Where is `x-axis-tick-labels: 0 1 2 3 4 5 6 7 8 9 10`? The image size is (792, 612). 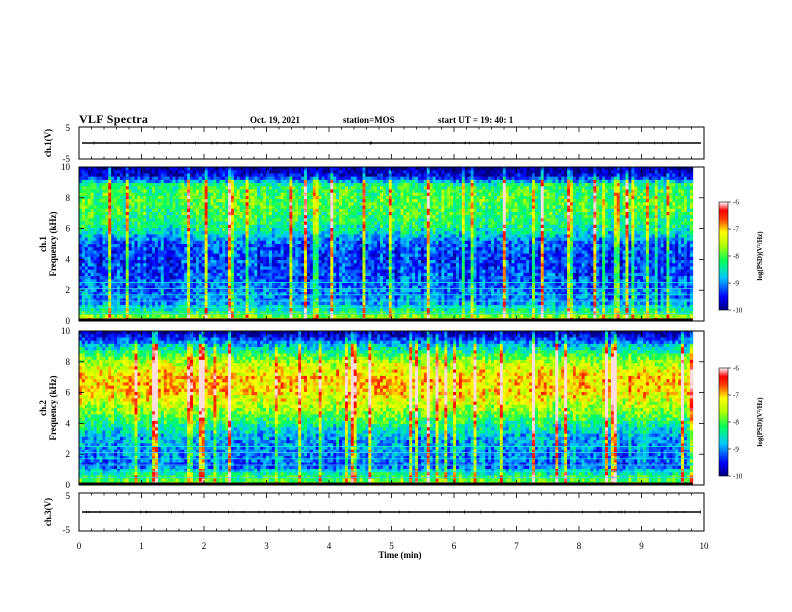
x-axis-tick-labels: 0 1 2 3 4 5 6 7 8 9 10 is located at coordinates (393, 546).